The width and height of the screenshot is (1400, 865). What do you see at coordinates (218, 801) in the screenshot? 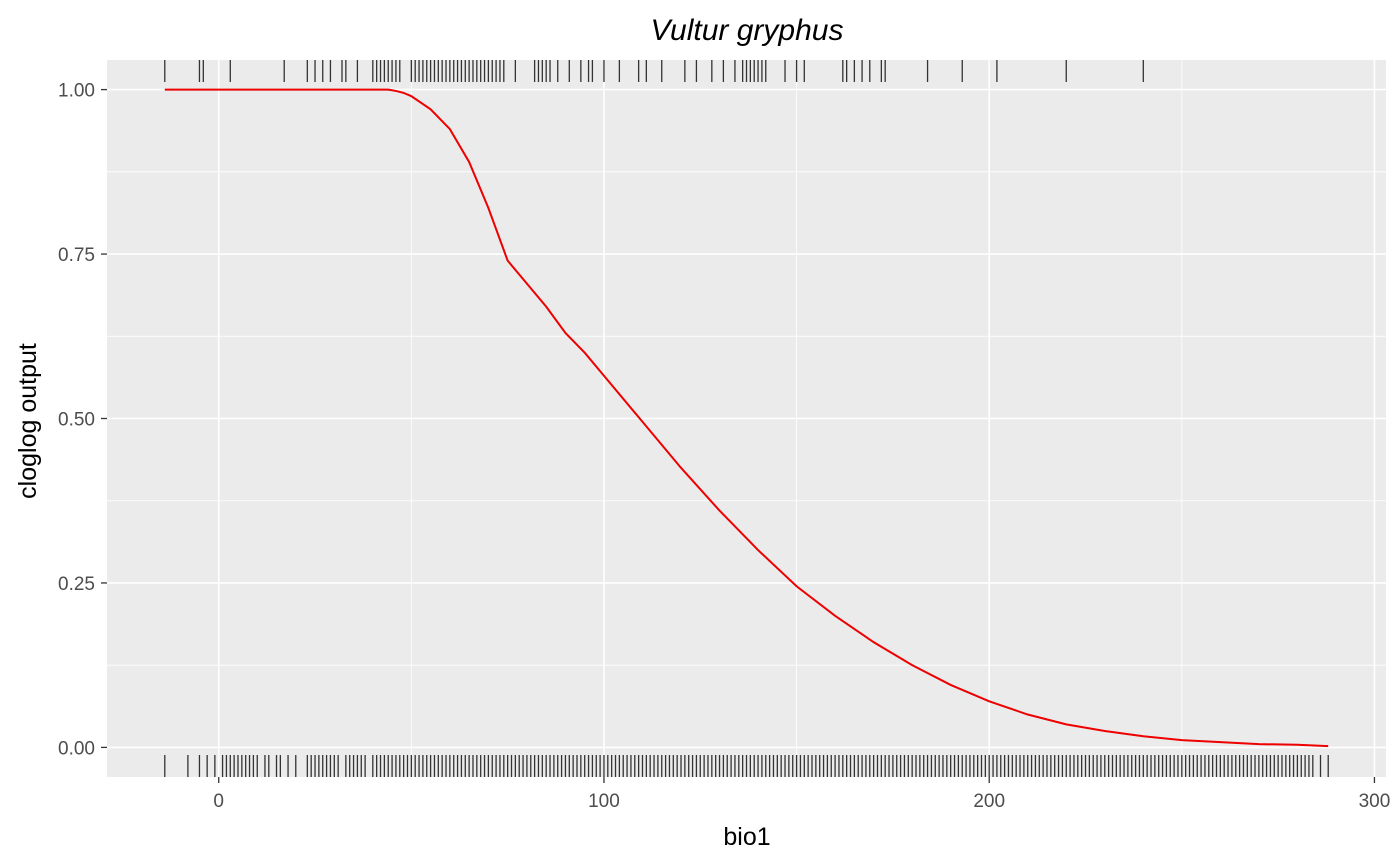
I see `x-tick-label: 0` at bounding box center [218, 801].